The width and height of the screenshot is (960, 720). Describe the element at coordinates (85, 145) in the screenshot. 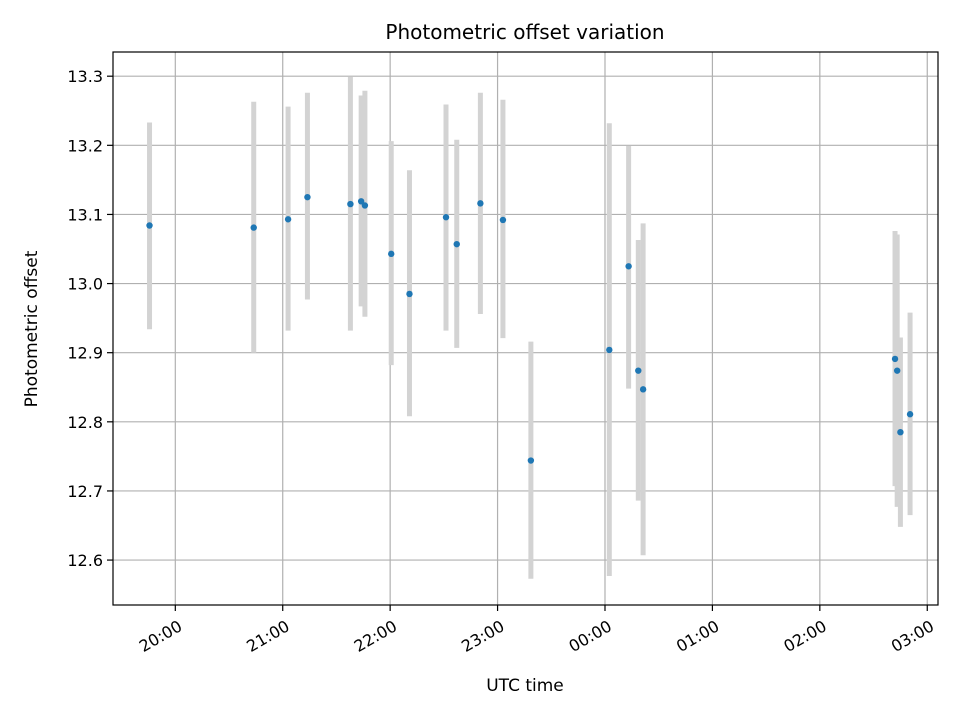

I see `y-tick-label: 13.2` at that location.